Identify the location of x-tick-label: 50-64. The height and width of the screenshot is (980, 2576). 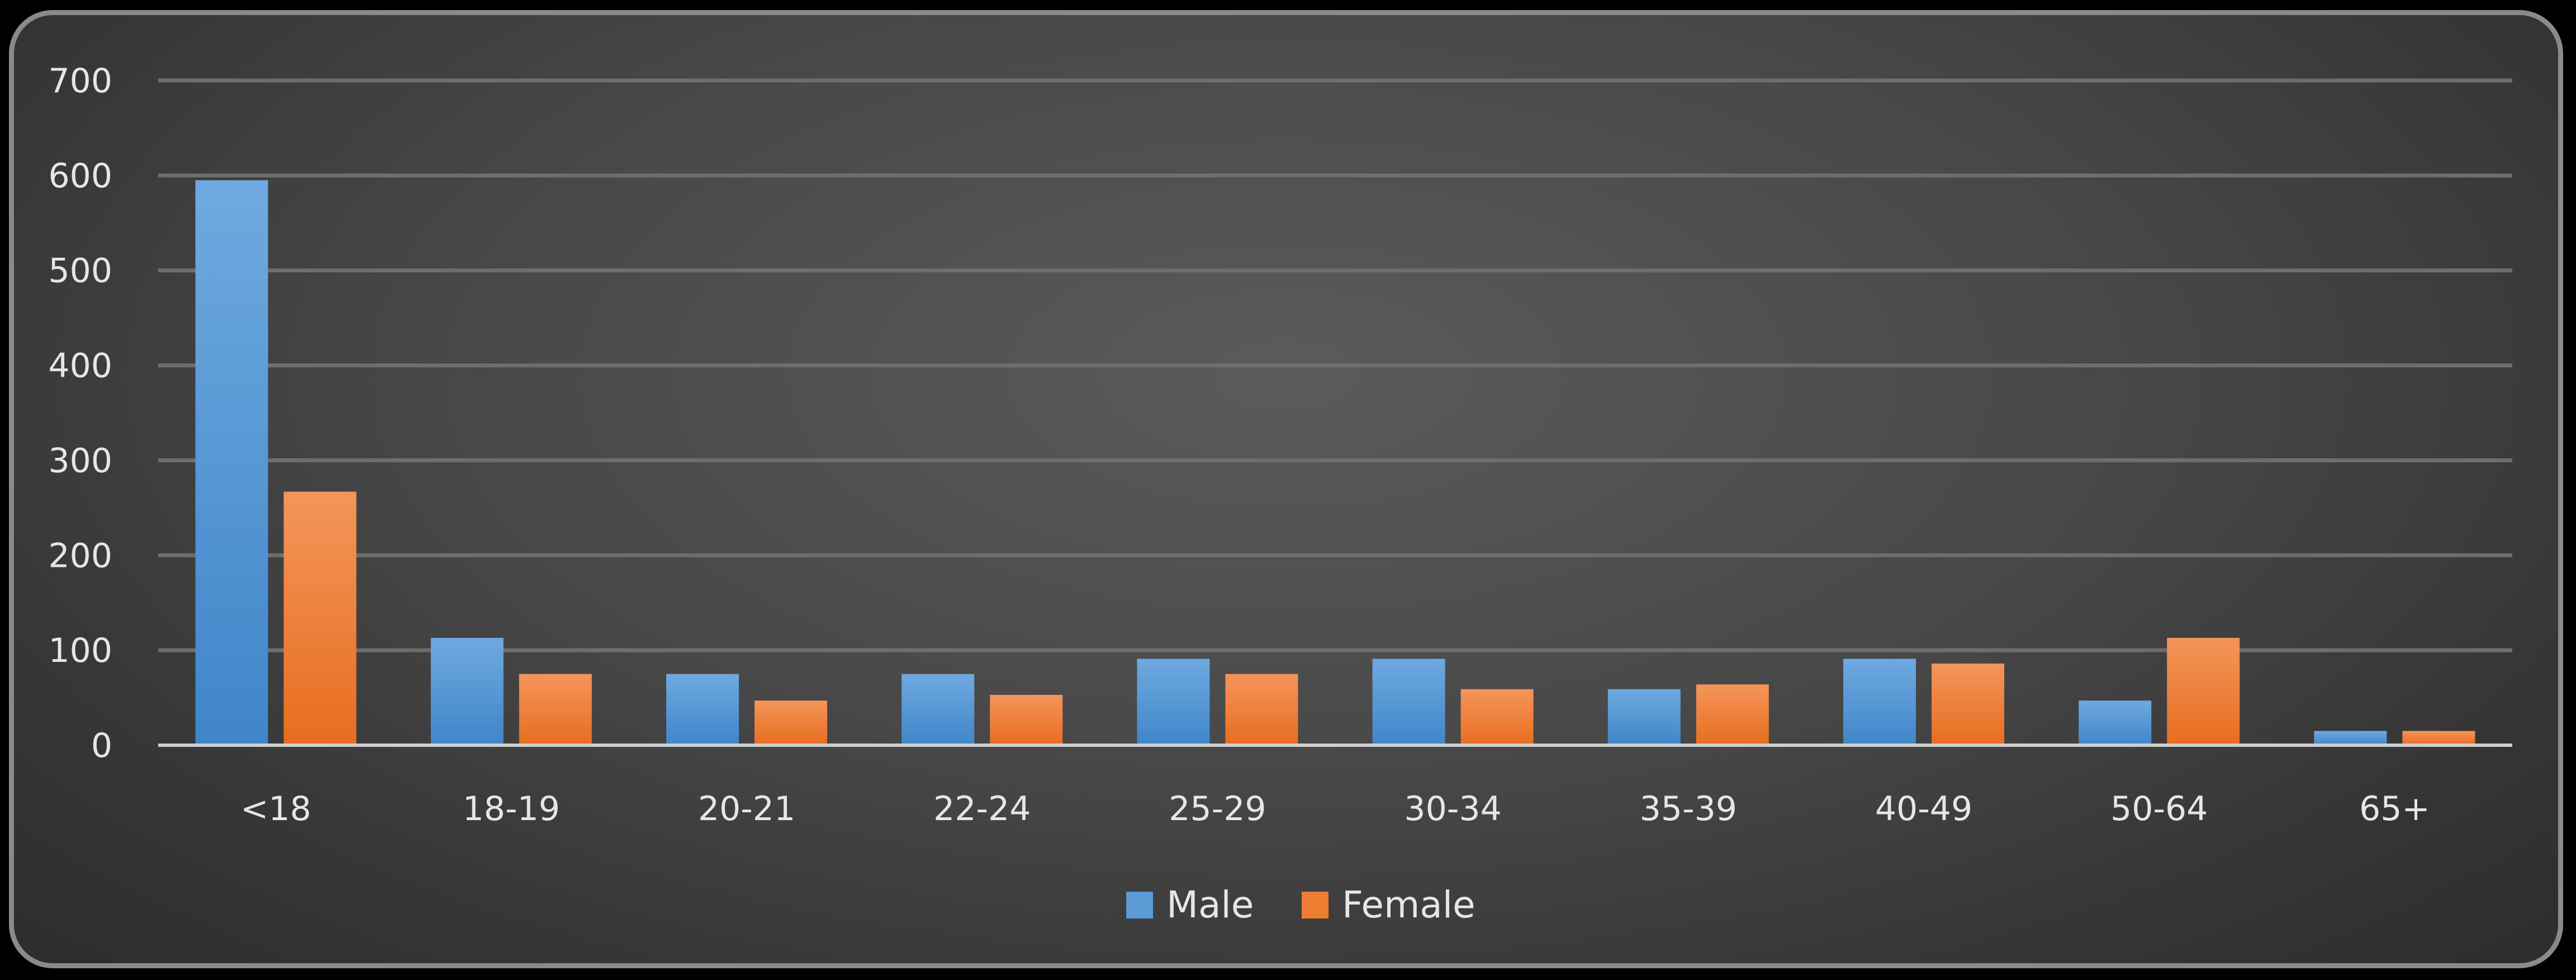
(2159, 808).